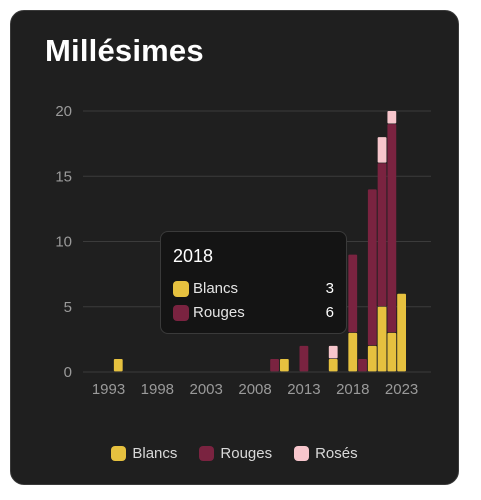 This screenshot has height=500, width=481. Describe the element at coordinates (352, 389) in the screenshot. I see `x-tick-label: 2018` at that location.